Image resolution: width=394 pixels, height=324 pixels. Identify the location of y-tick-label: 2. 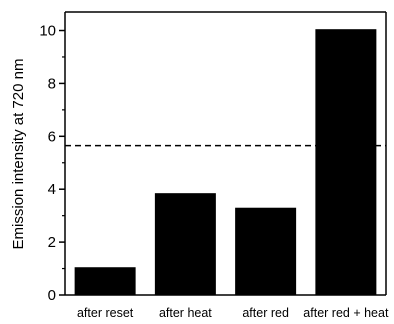
(52, 242).